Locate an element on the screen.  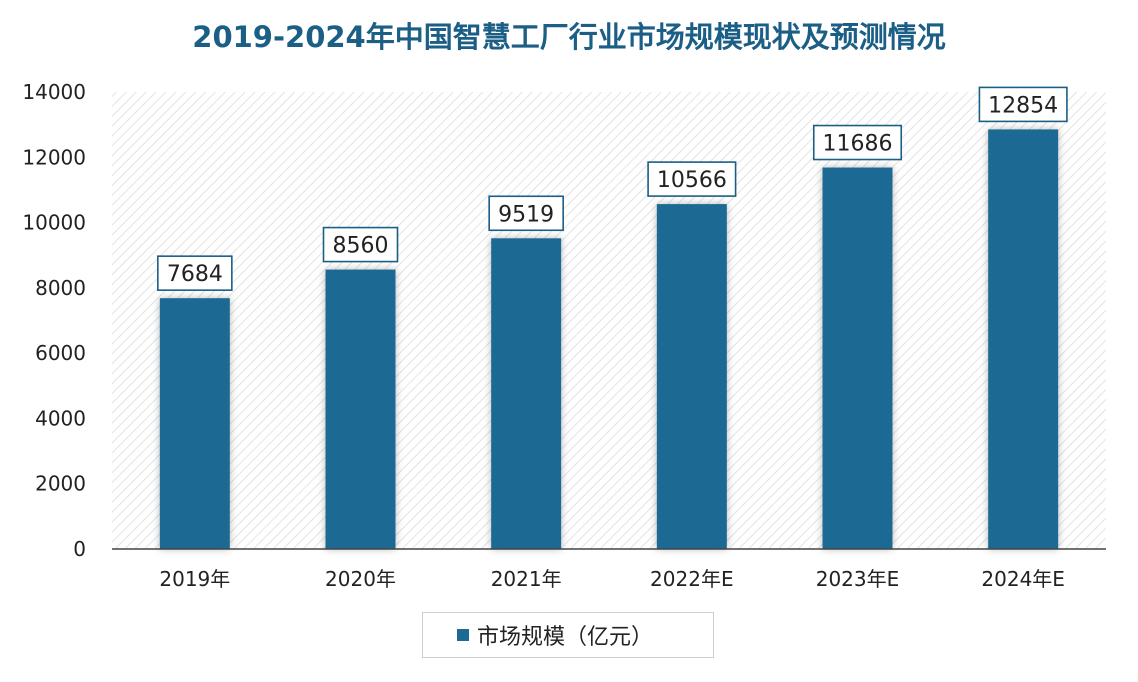
x-tick-label: 2024年E is located at coordinates (1023, 579).